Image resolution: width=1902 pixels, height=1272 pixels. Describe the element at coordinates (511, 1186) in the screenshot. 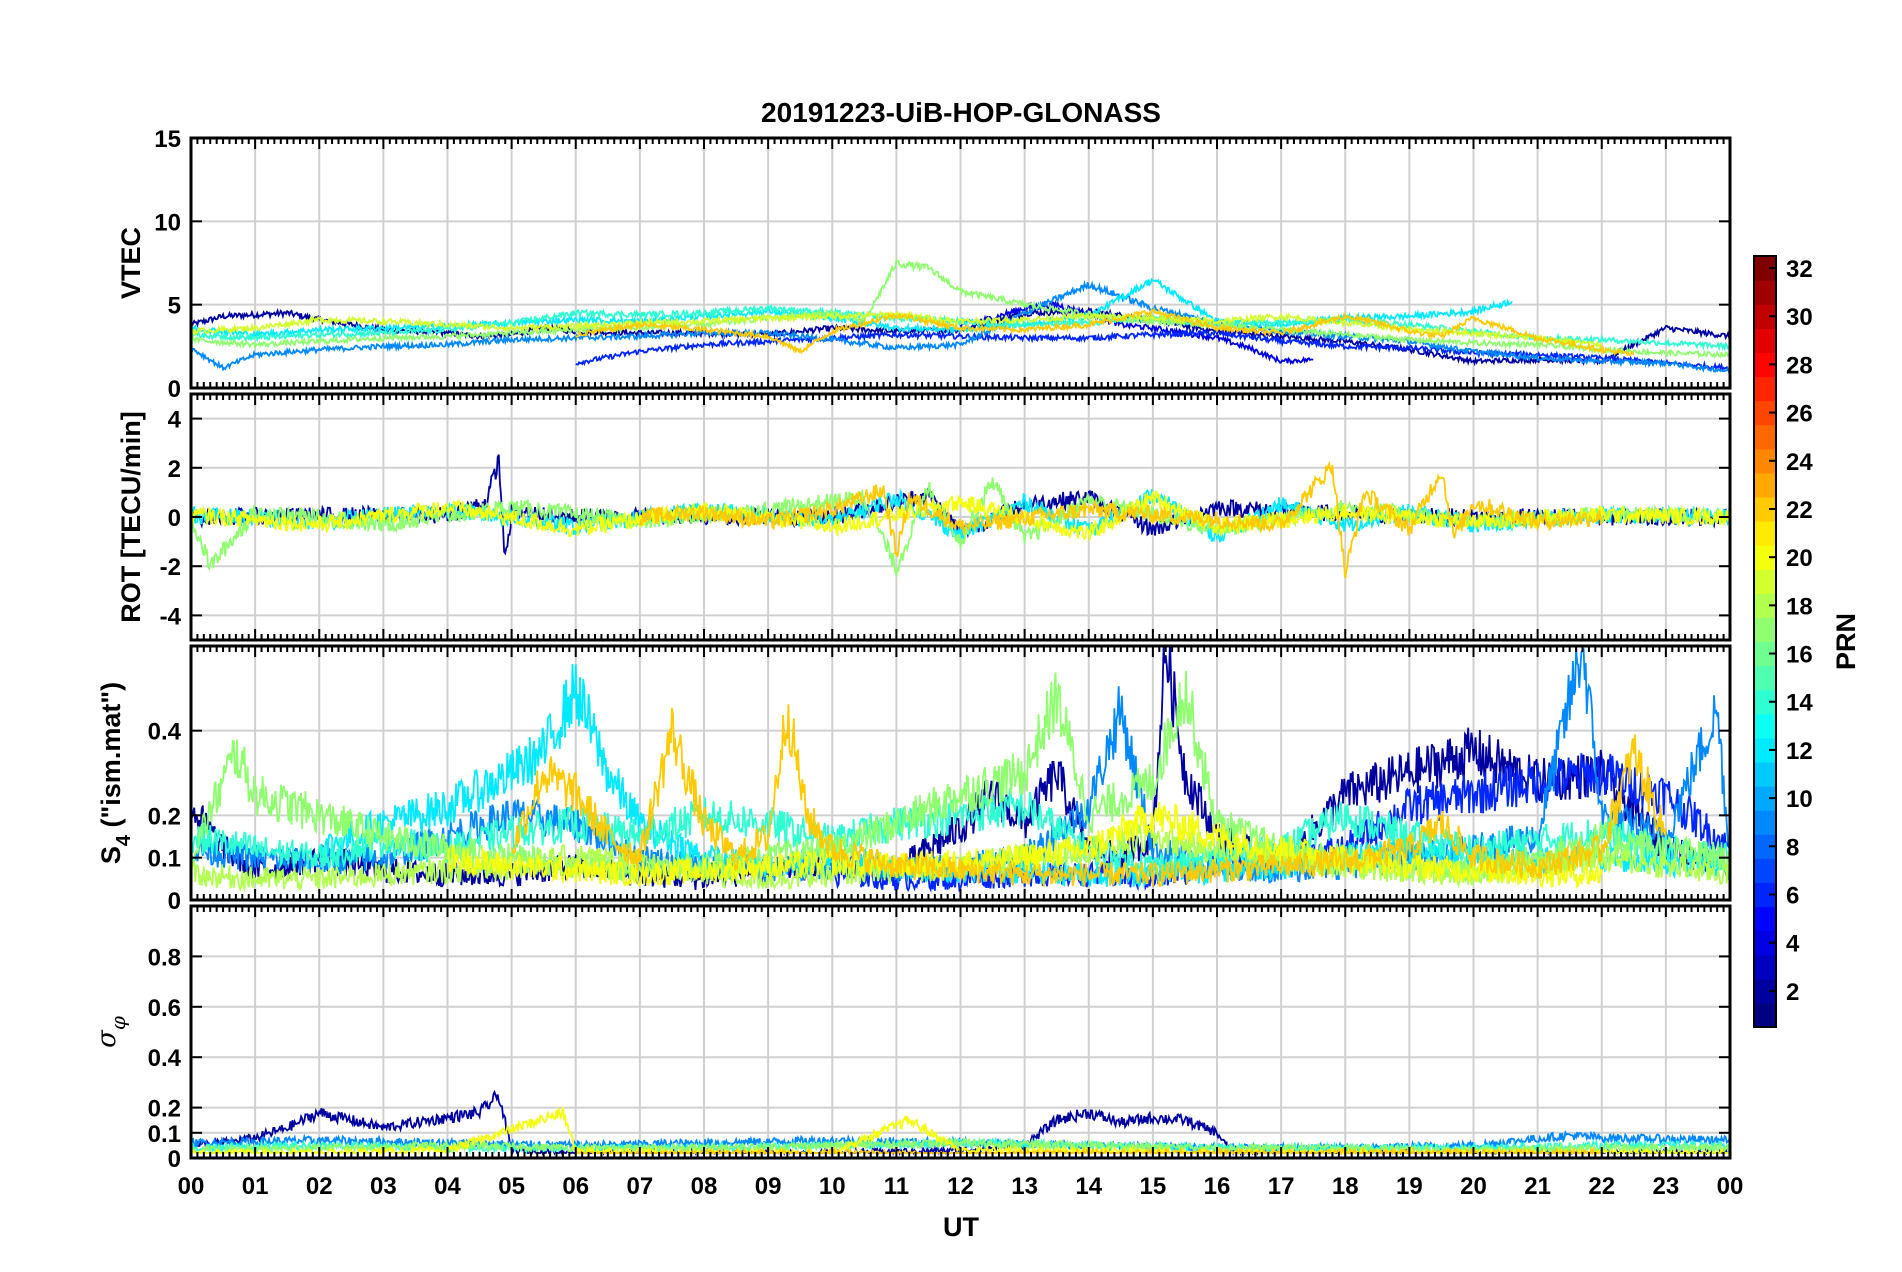

I see `x-tick-label: 05` at that location.